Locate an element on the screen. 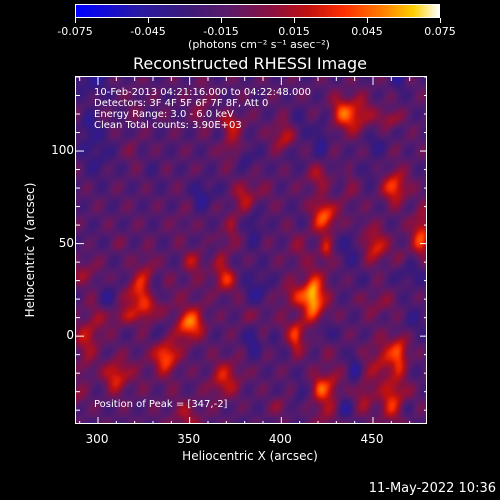 The height and width of the screenshot is (500, 500). x-tick-label: 400 is located at coordinates (280, 439).